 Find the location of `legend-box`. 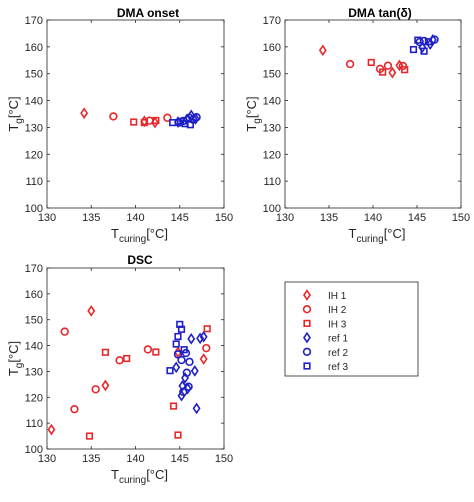

legend-box is located at coordinates (351, 329).